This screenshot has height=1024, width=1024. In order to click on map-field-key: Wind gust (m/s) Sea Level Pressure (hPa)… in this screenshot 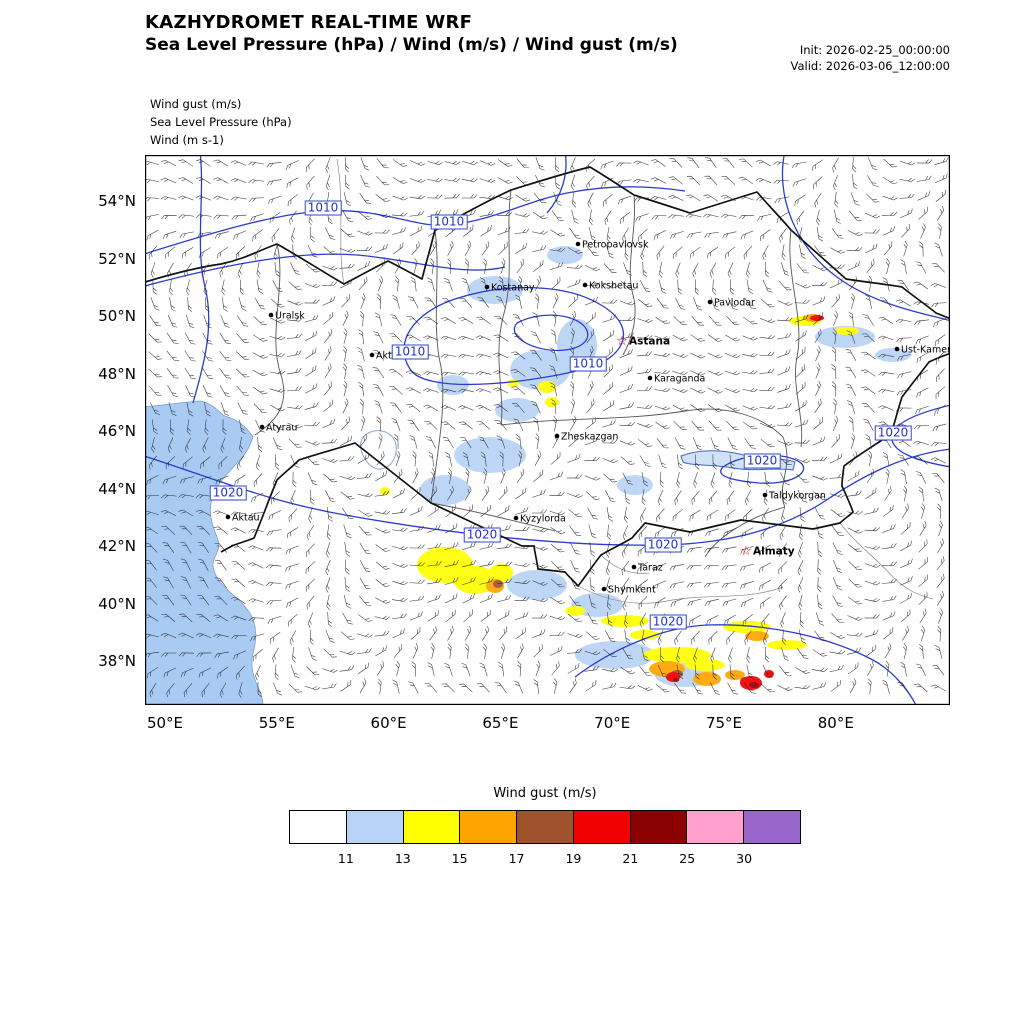, I will do `click(221, 122)`.